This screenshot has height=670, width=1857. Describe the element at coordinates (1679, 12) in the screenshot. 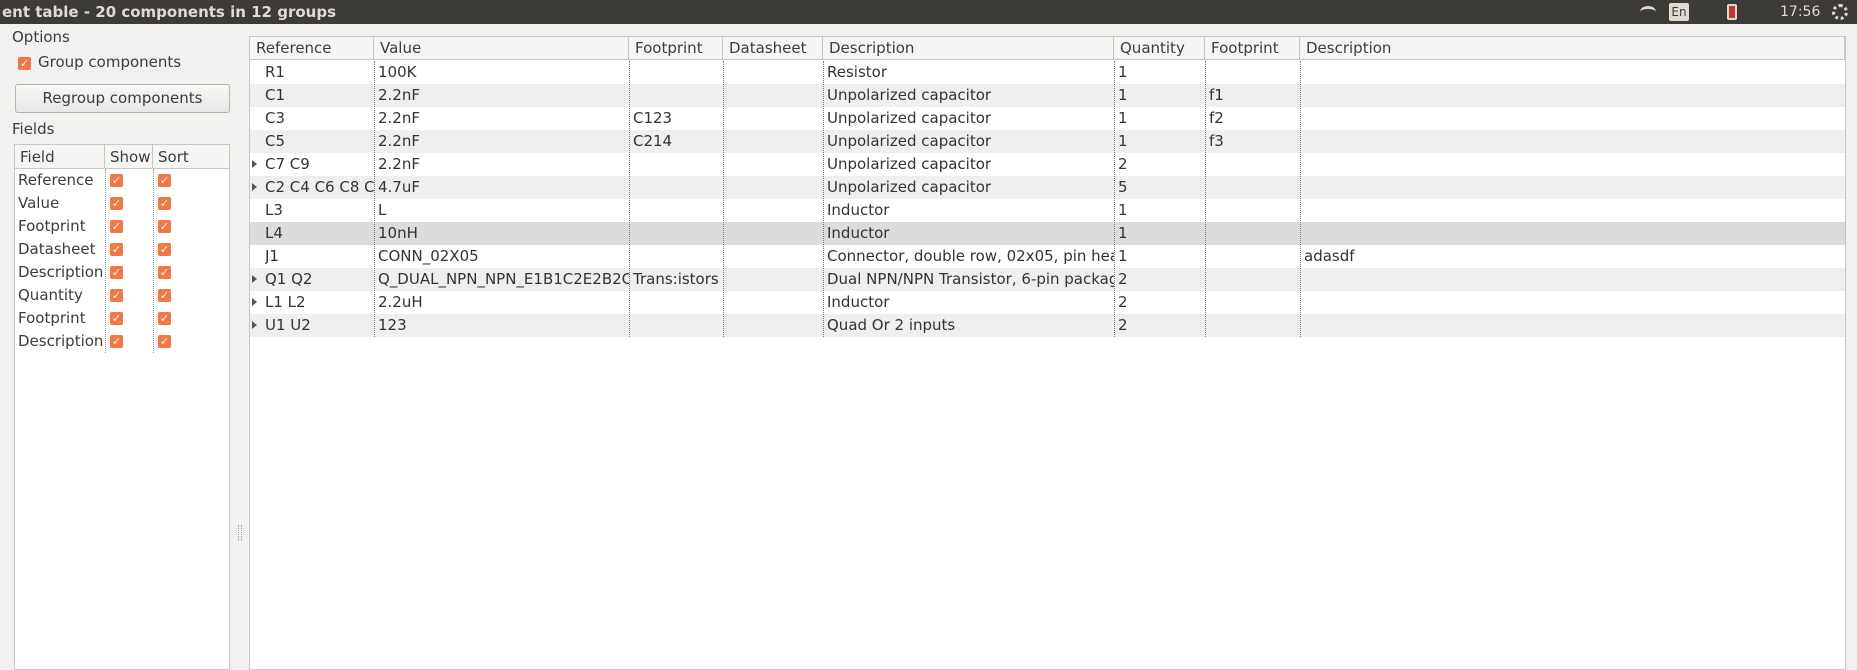

I see `language-indicator: En` at that location.